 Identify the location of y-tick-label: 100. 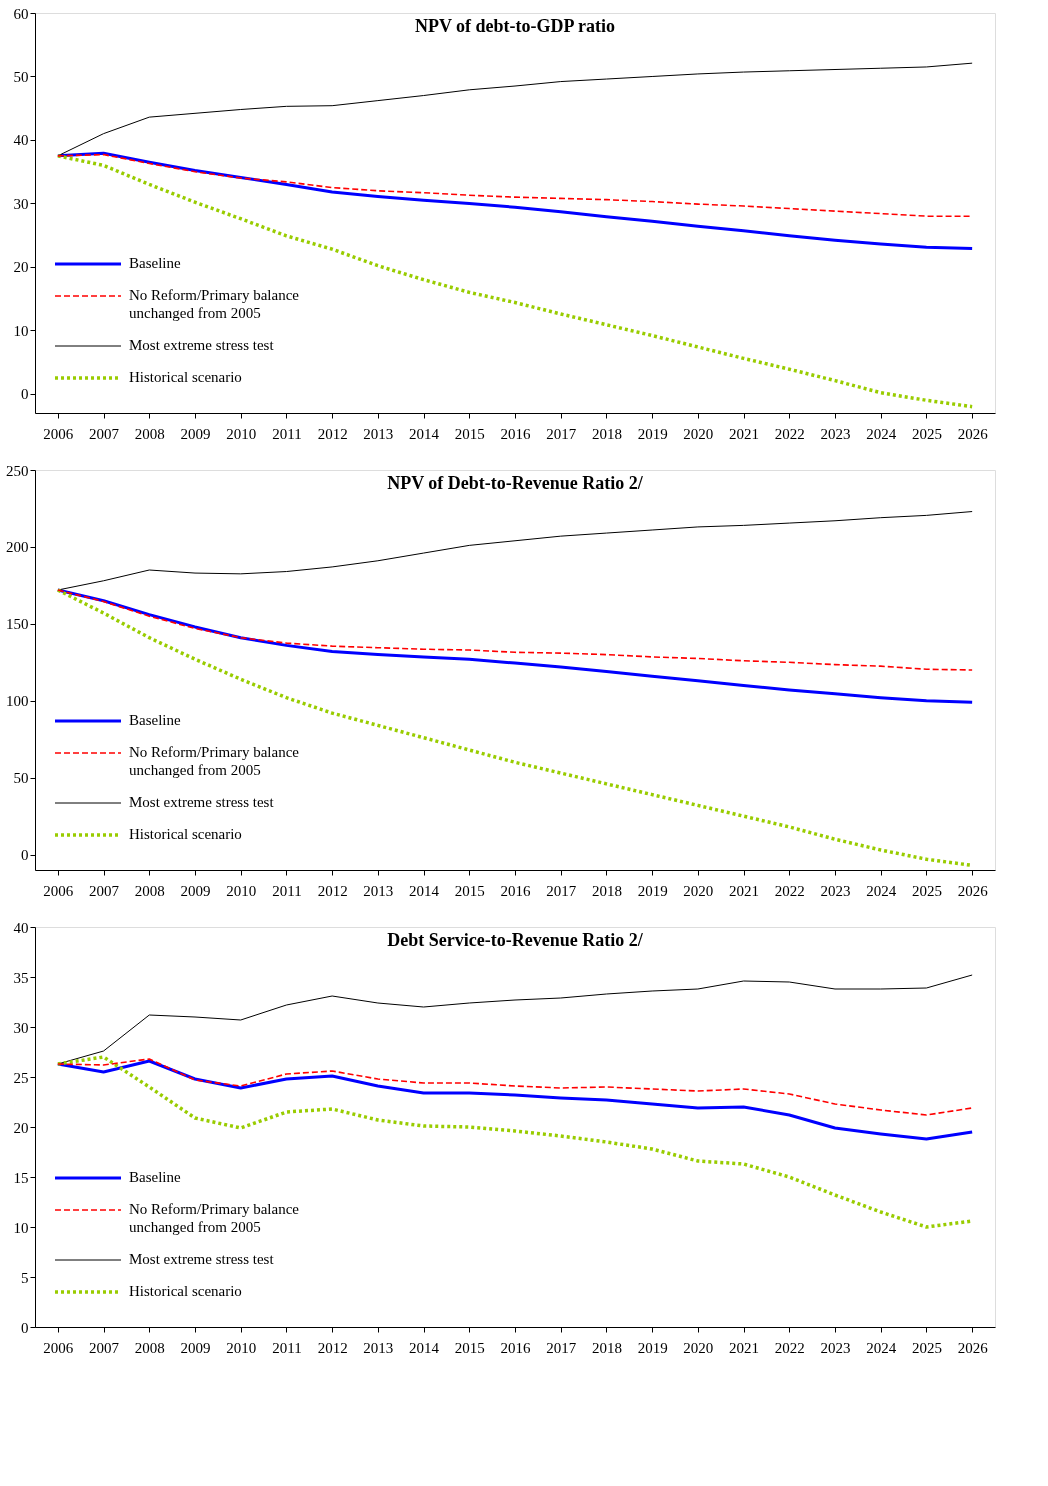
(17, 701).